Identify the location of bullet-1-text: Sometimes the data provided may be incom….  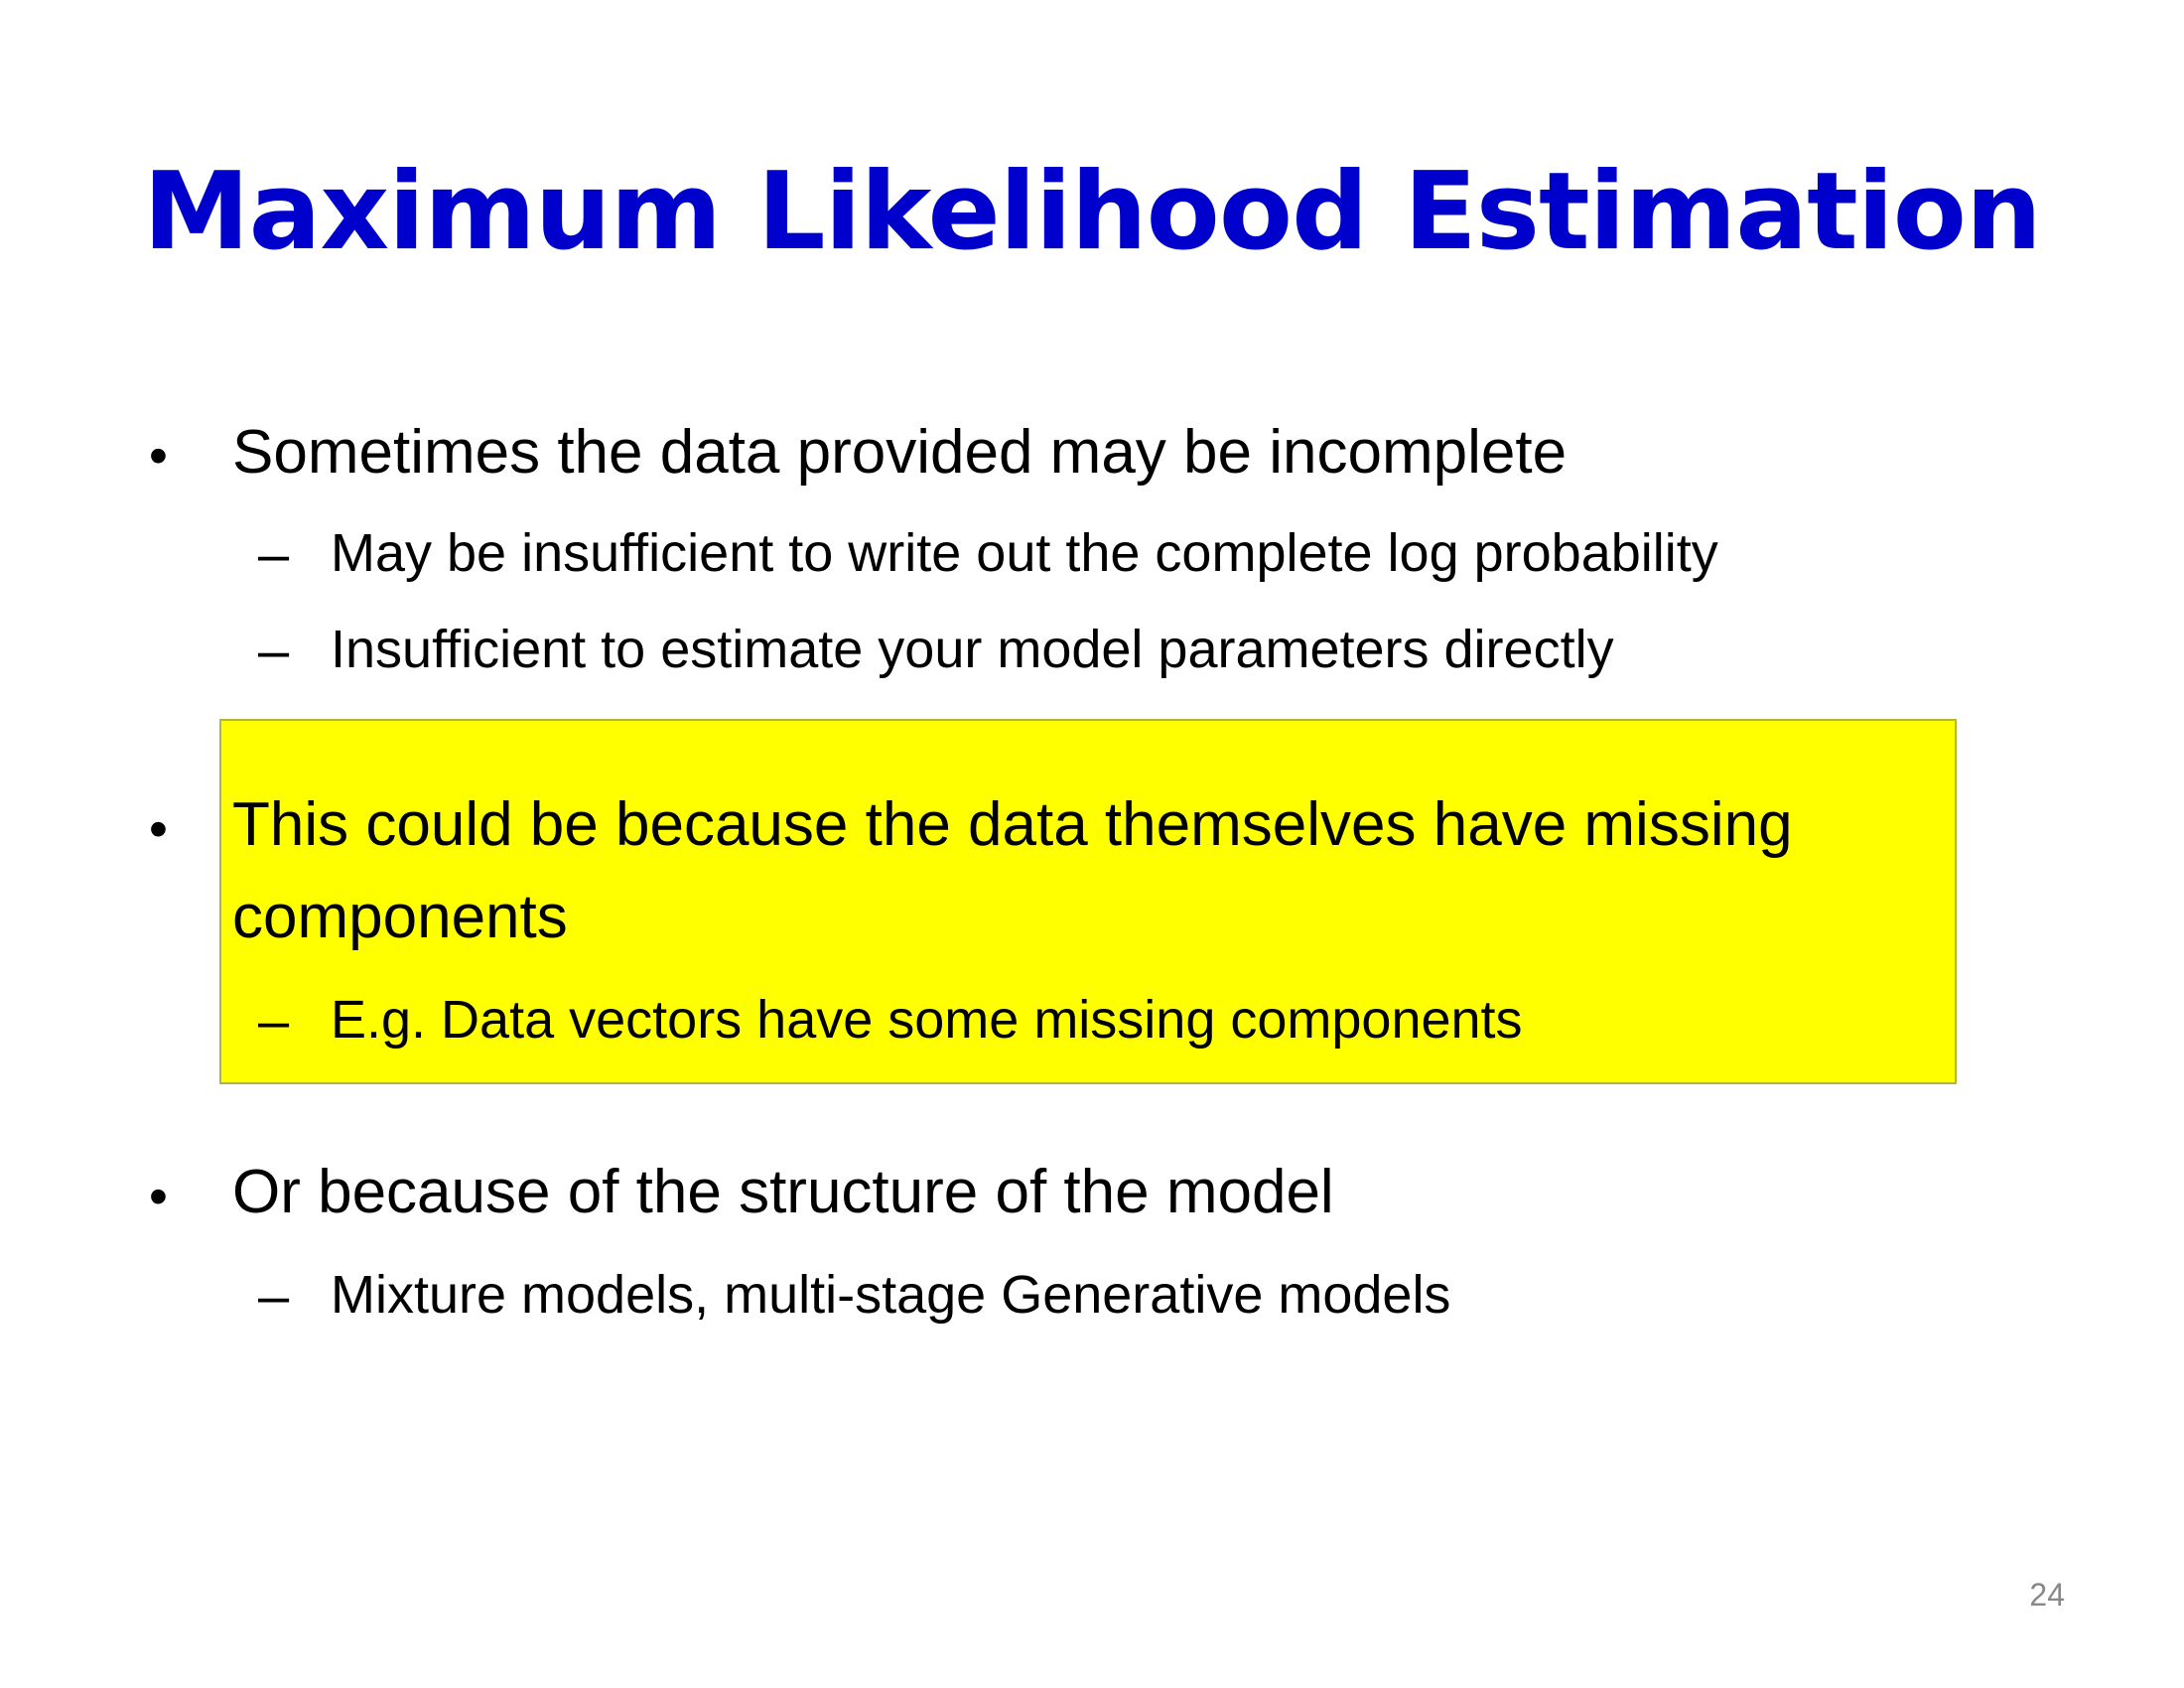
(900, 452).